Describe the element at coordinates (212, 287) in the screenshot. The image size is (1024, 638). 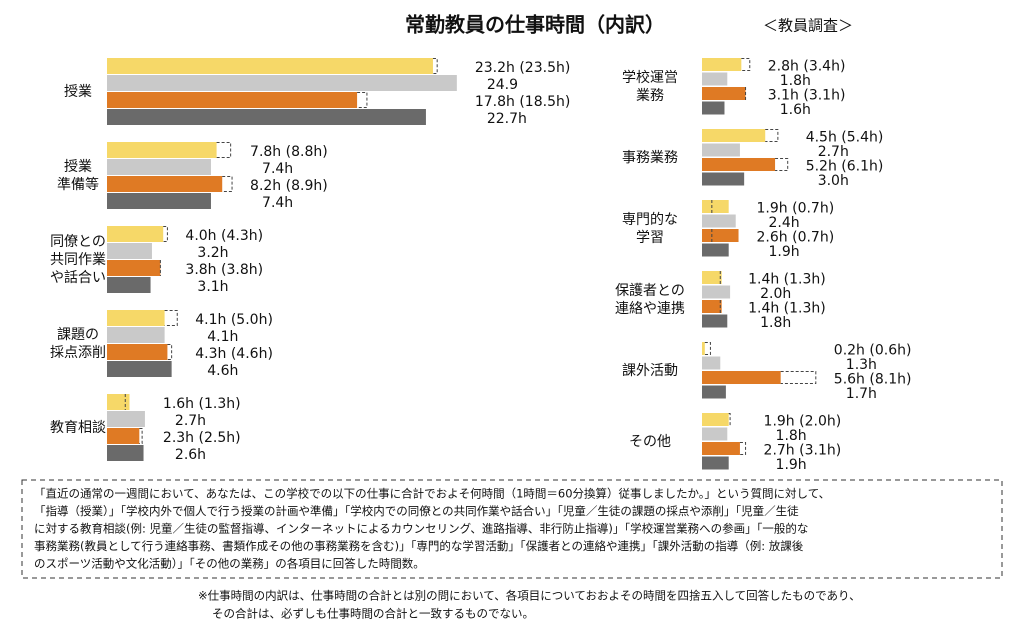
I see `value-label: 3.1h` at that location.